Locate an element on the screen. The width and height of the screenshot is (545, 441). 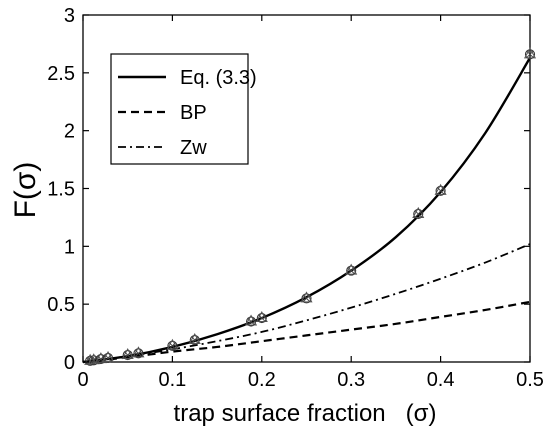
legend-label-zw: Zw is located at coordinates (193, 148).